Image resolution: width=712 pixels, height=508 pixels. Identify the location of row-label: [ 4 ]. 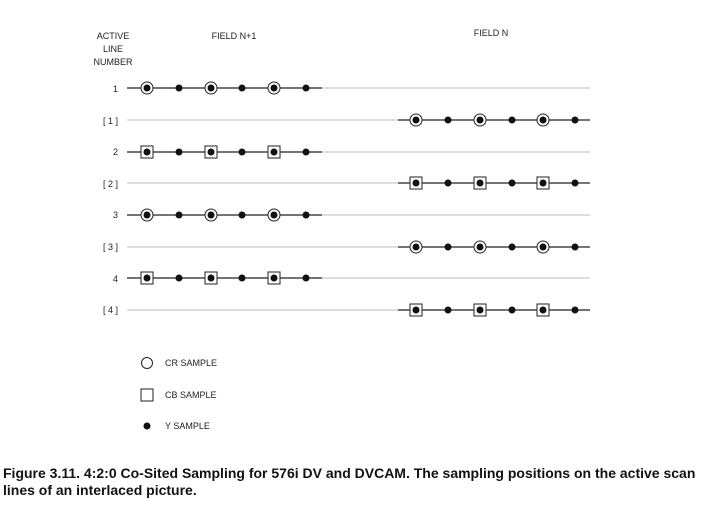
(110, 310).